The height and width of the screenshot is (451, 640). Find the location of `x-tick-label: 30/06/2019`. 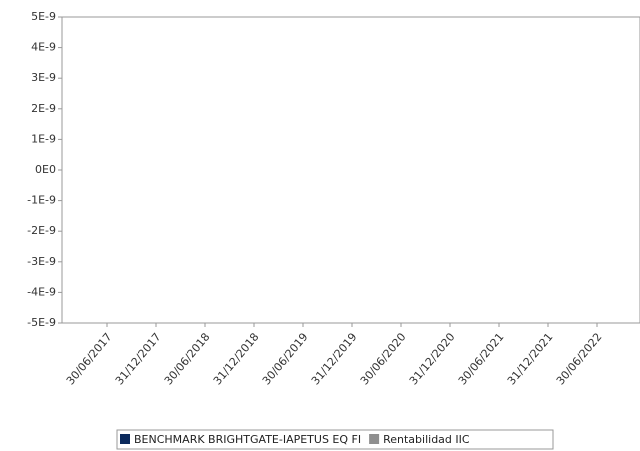

x-tick-label: 30/06/2019 is located at coordinates (285, 359).